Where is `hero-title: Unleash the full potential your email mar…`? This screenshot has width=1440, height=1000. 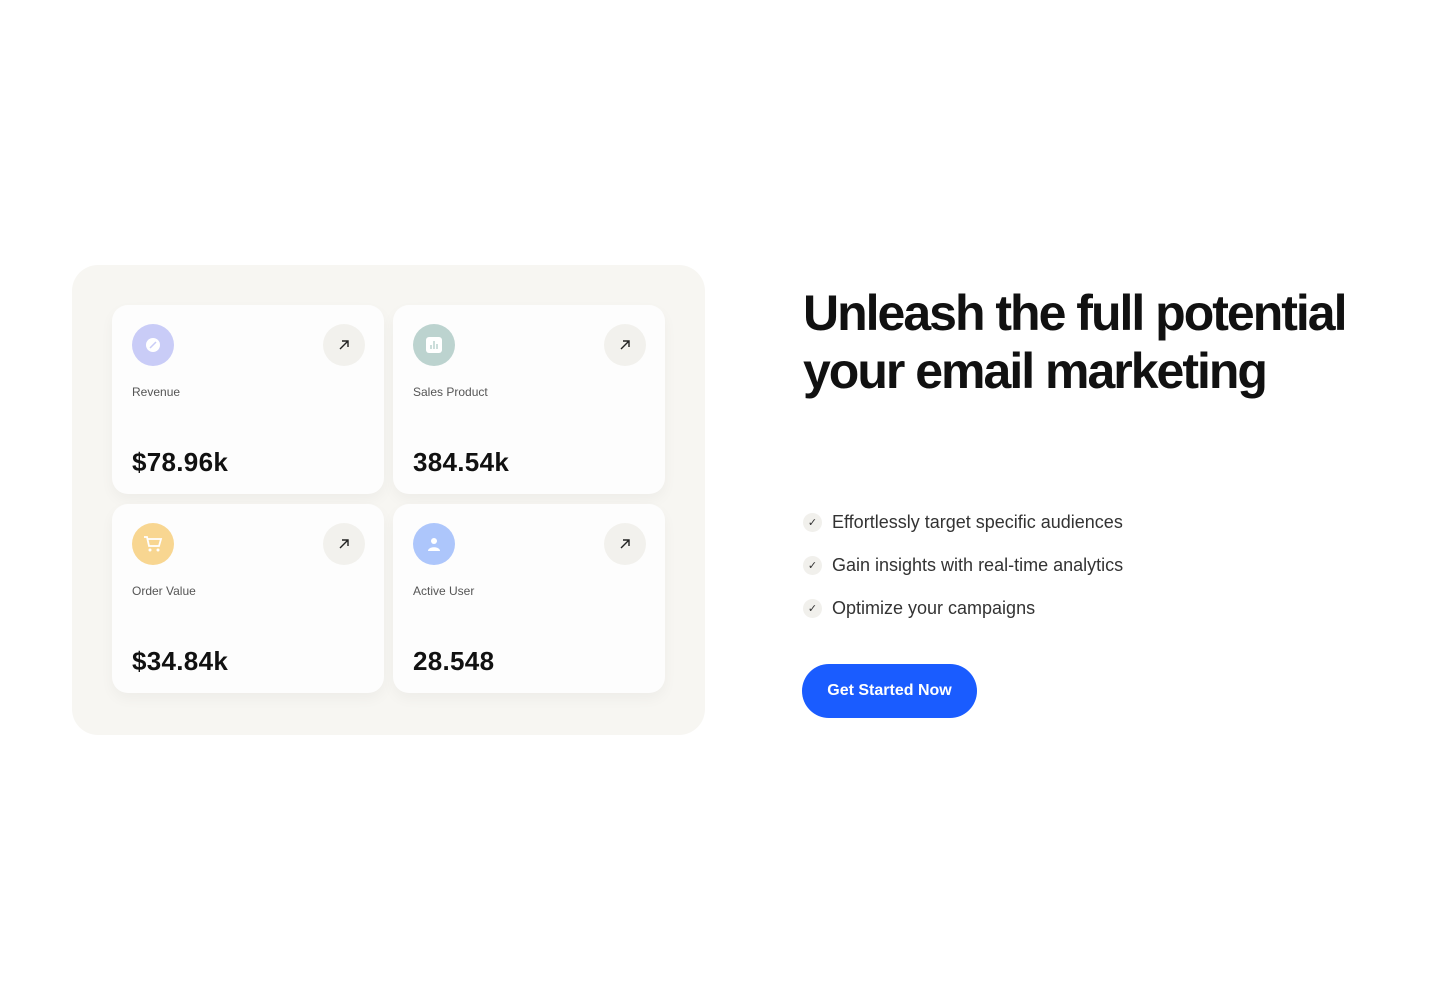
hero-title: Unleash the full potential your email mar… is located at coordinates (1103, 342).